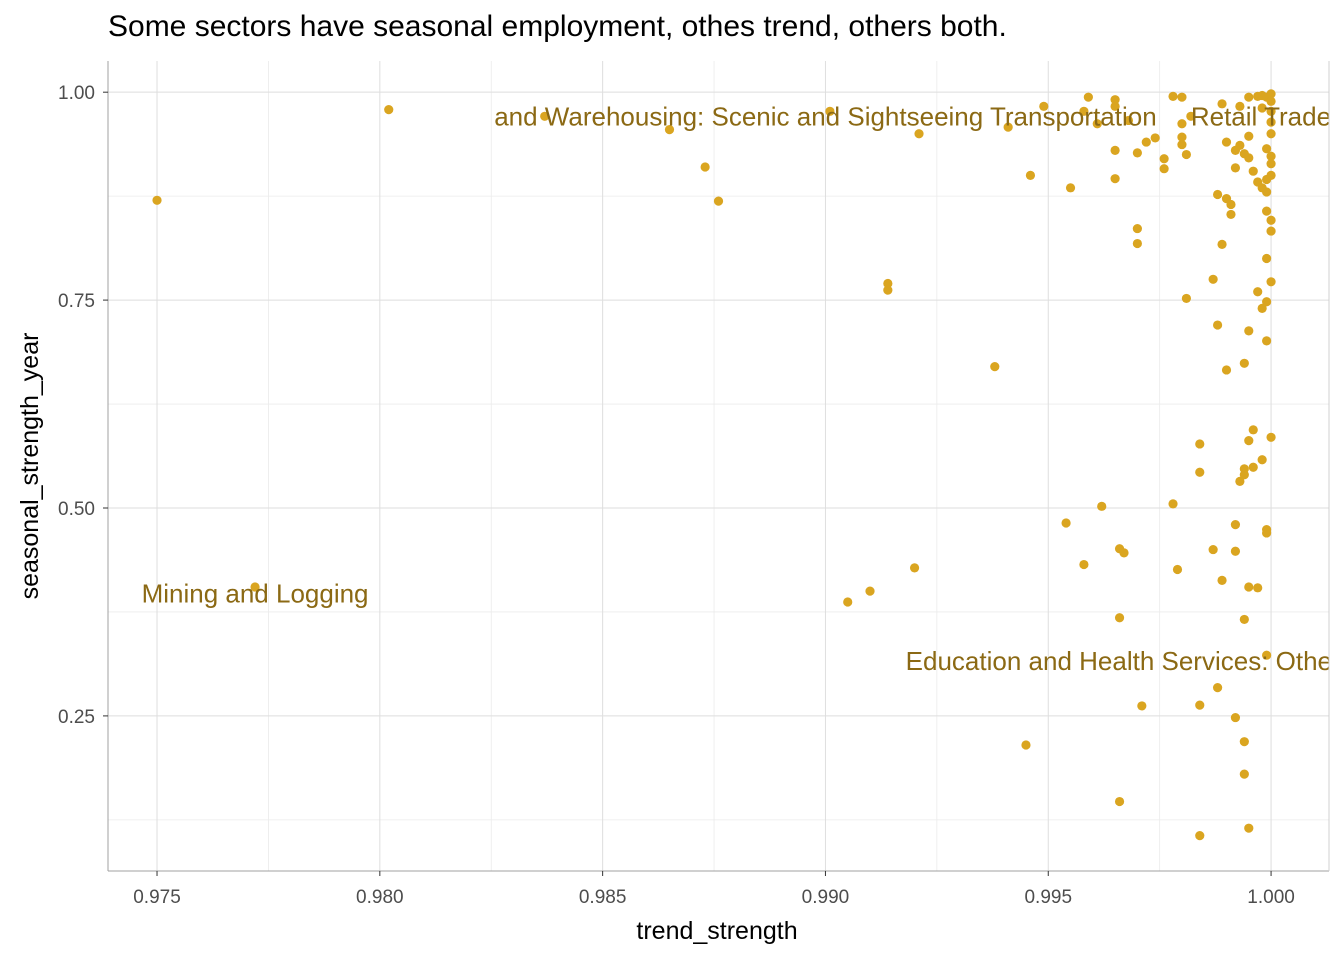 Image resolution: width=1344 pixels, height=960 pixels. I want to click on point-label: Education and Health Services: Other, so click(1123, 661).